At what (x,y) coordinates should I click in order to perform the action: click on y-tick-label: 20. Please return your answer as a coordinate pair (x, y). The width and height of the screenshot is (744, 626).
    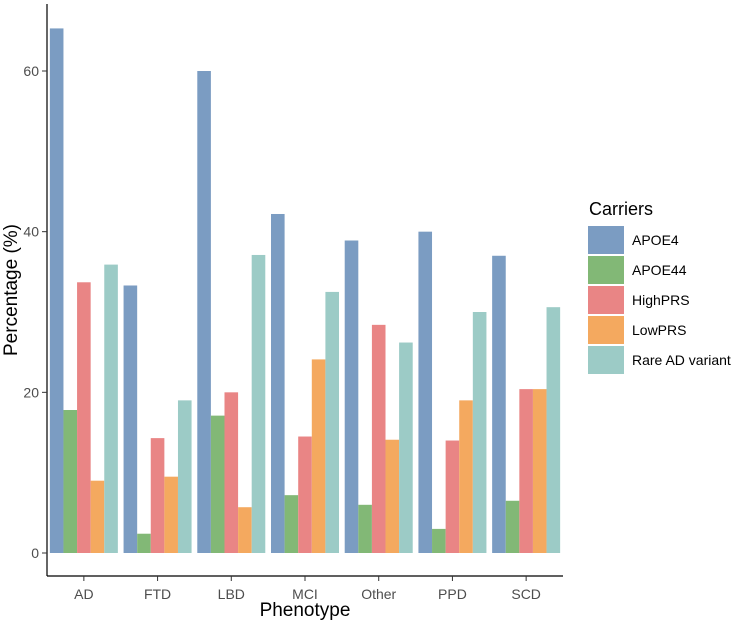
    Looking at the image, I should click on (31, 392).